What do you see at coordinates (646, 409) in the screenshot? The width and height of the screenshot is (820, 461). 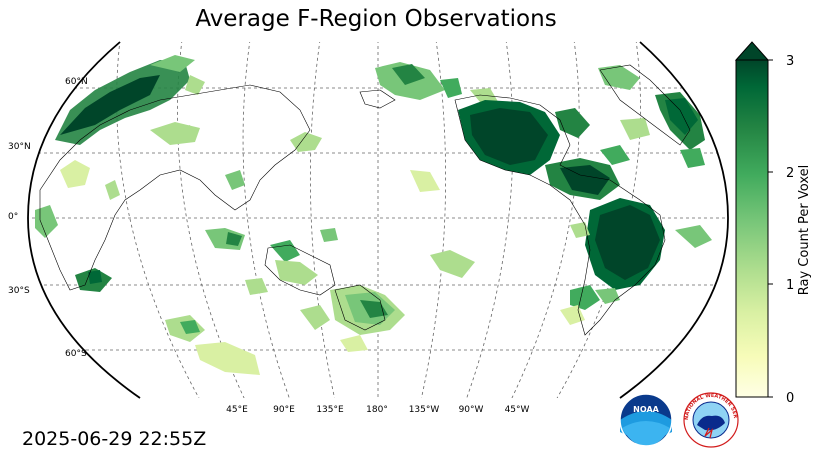 I see `svg-text: NOAA` at bounding box center [646, 409].